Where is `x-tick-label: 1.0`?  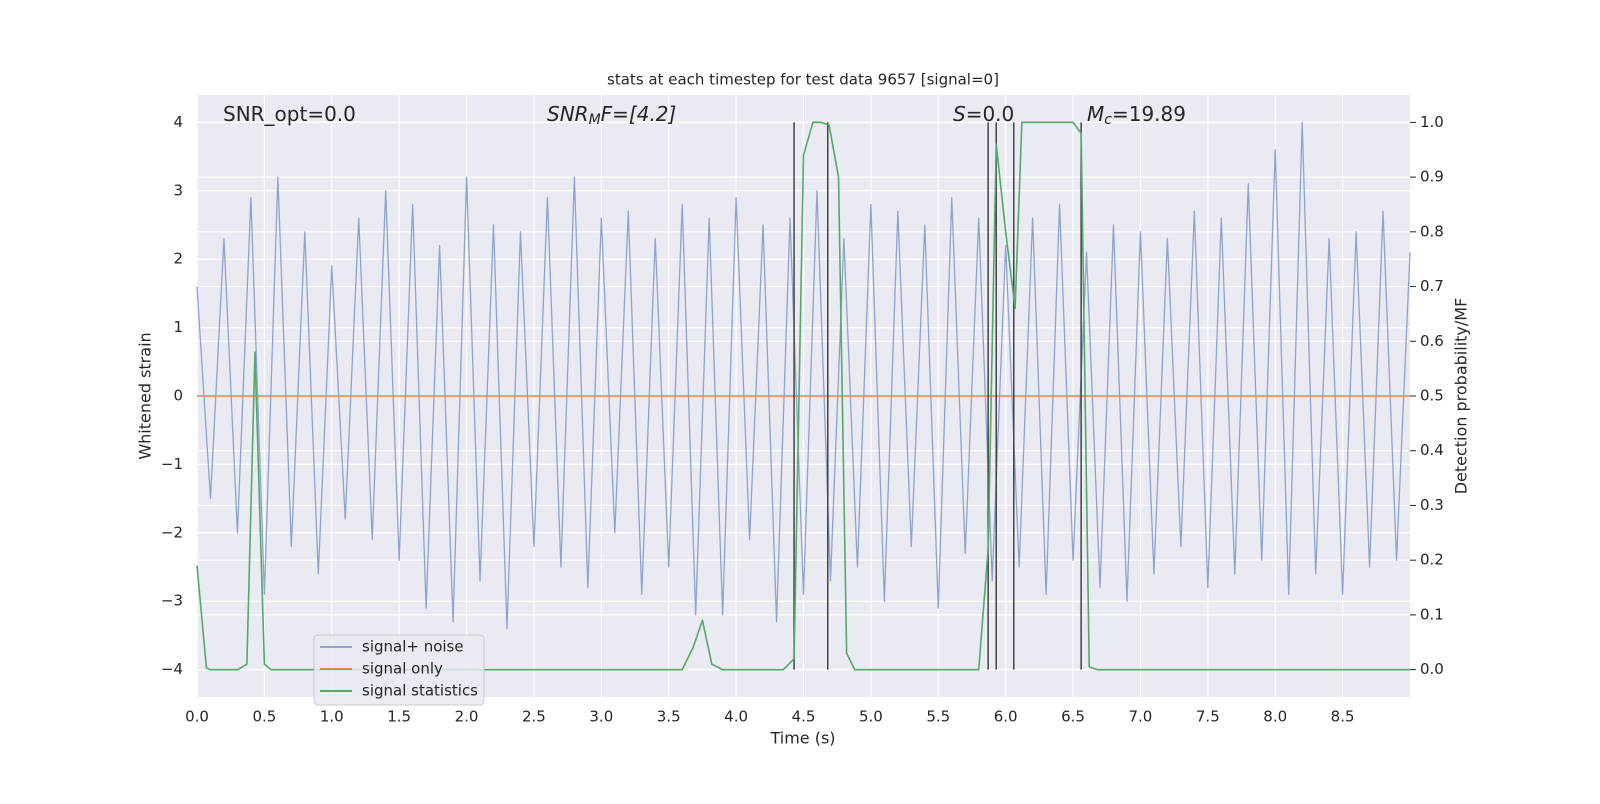
x-tick-label: 1.0 is located at coordinates (332, 717).